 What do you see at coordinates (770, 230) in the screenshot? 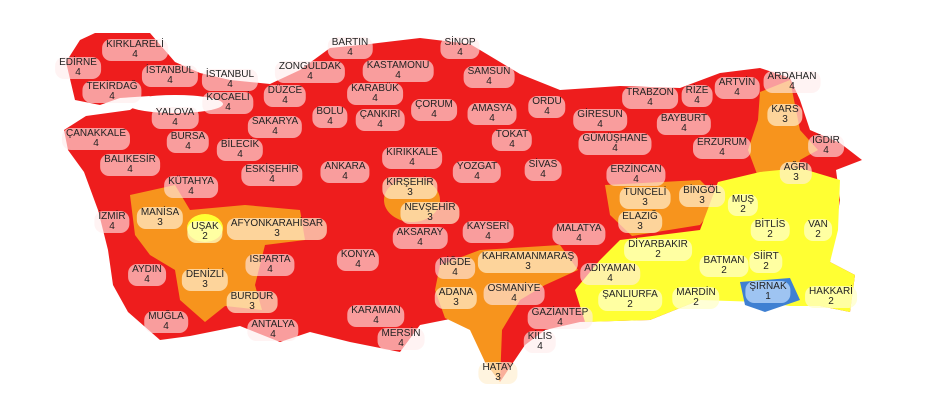
I see `province-label: BİTLİS 2` at bounding box center [770, 230].